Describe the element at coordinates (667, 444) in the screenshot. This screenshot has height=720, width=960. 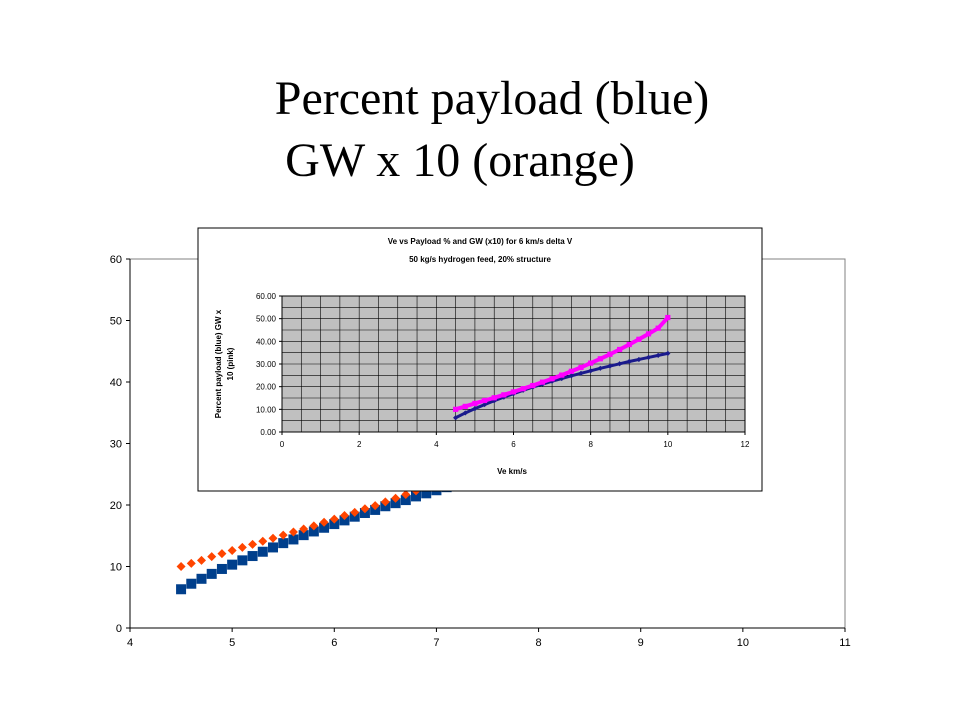
I see `inset-x-tick-label: 10` at that location.